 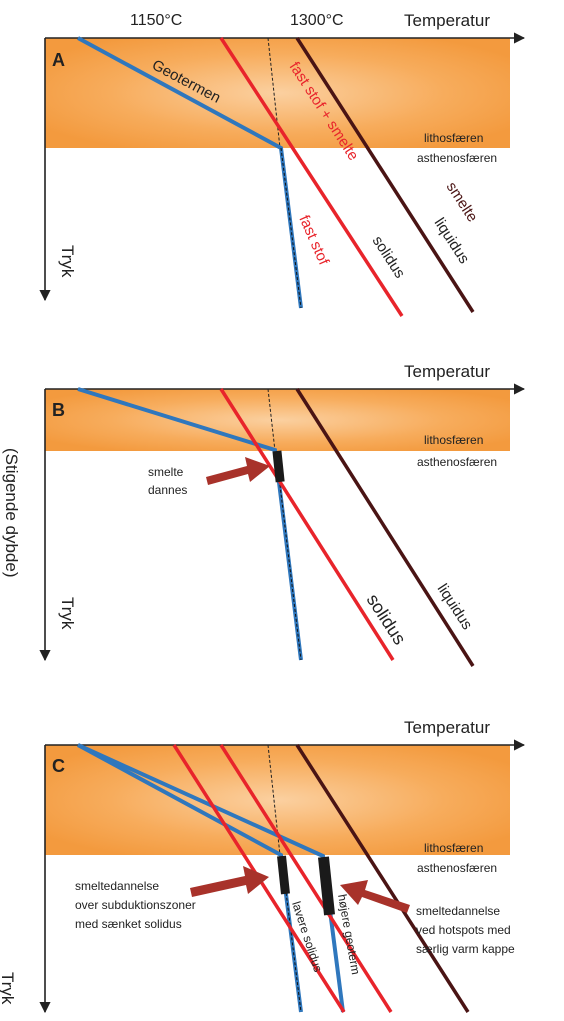 I want to click on melt-arrow, so click(x=238, y=471).